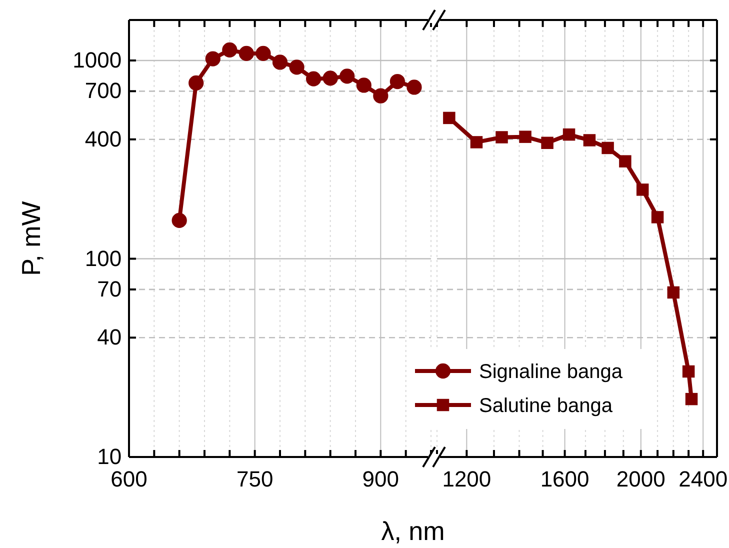  Describe the element at coordinates (565, 479) in the screenshot. I see `x-tick-label: 1600` at that location.